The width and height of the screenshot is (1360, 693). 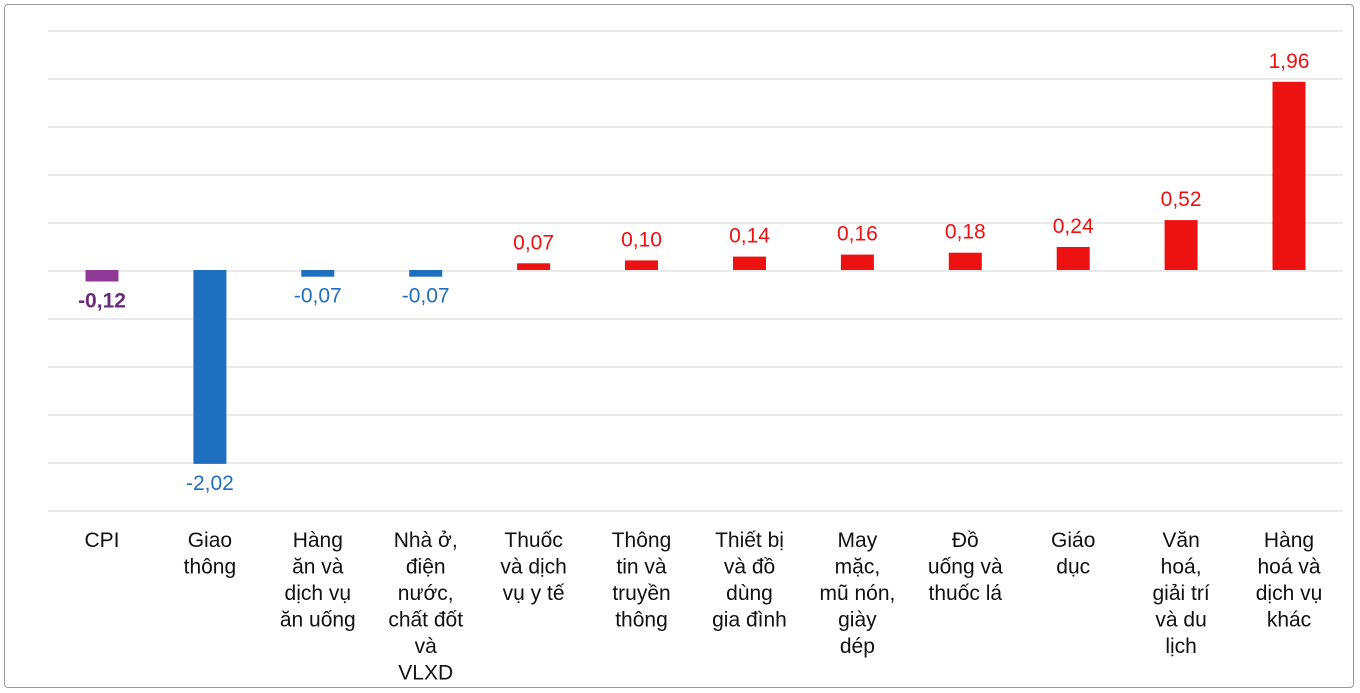 What do you see at coordinates (425, 673) in the screenshot?
I see `category-label-line: VLXD` at bounding box center [425, 673].